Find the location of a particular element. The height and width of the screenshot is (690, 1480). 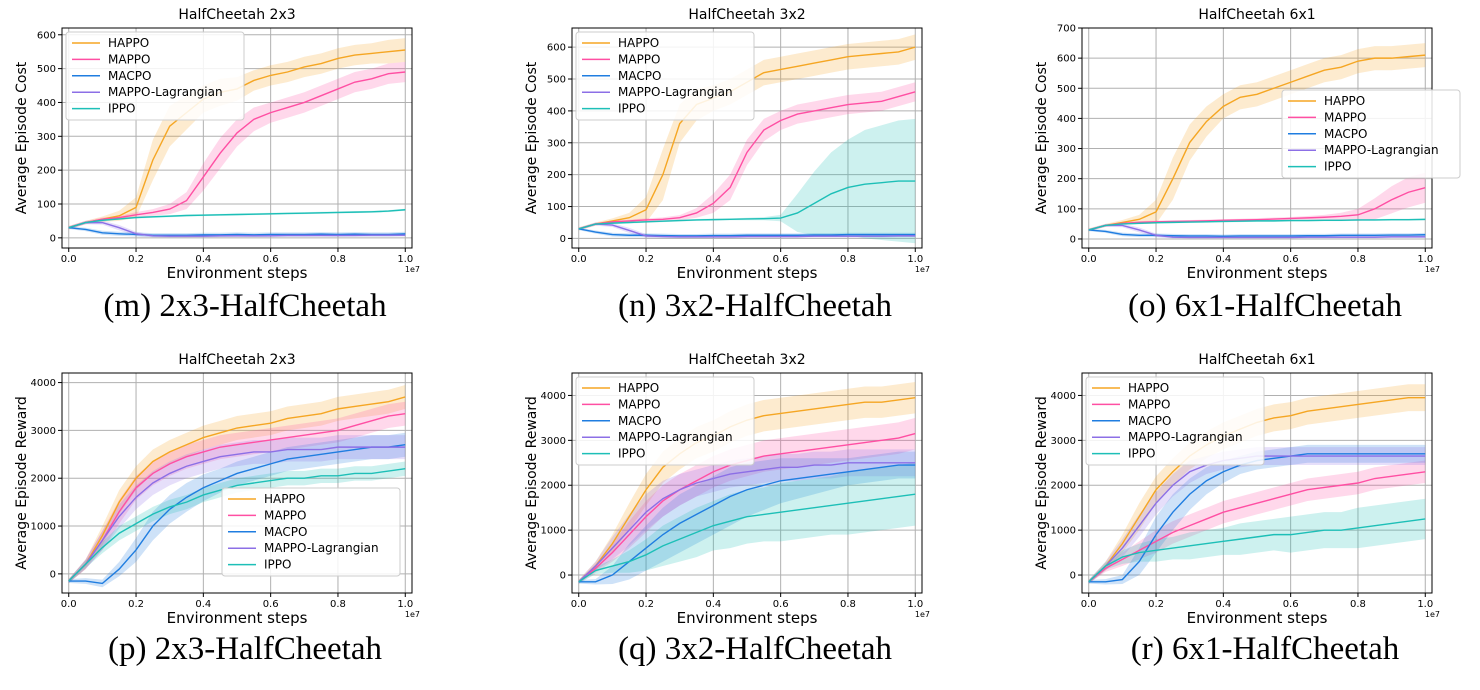

legend: HAPPO MAPPO MACPO MAPPO-Lagrangian IPPO is located at coordinates (1175, 421).